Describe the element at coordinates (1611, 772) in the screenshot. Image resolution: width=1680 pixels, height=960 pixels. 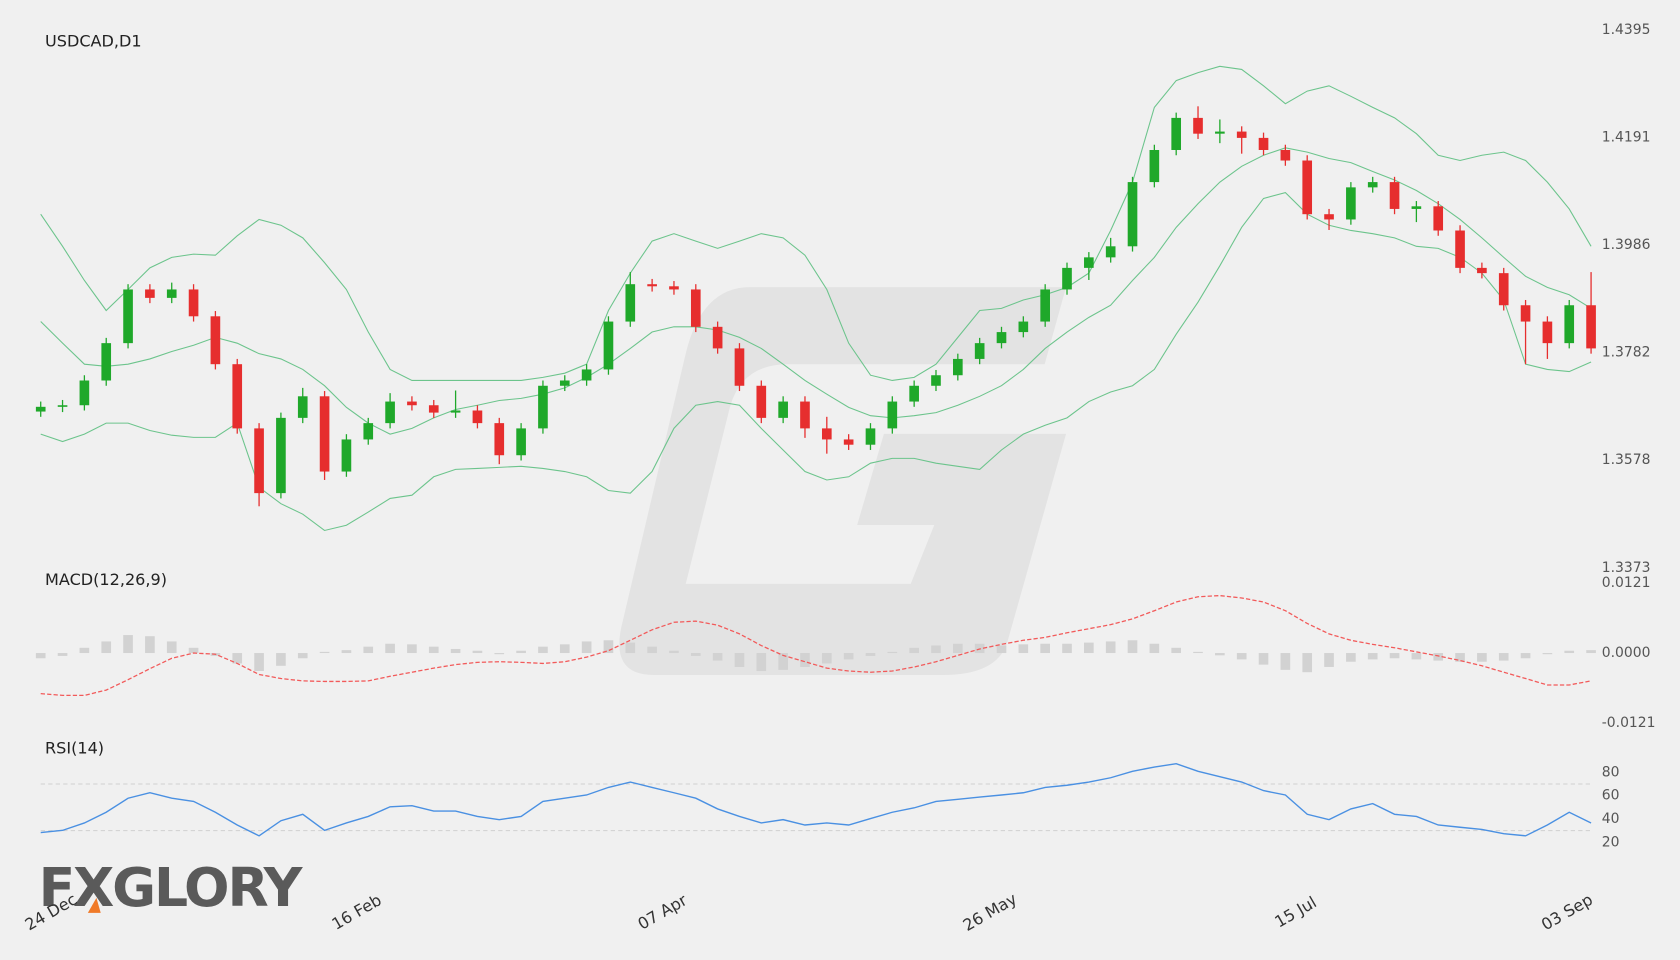
I see `y-tick-label: 80` at that location.